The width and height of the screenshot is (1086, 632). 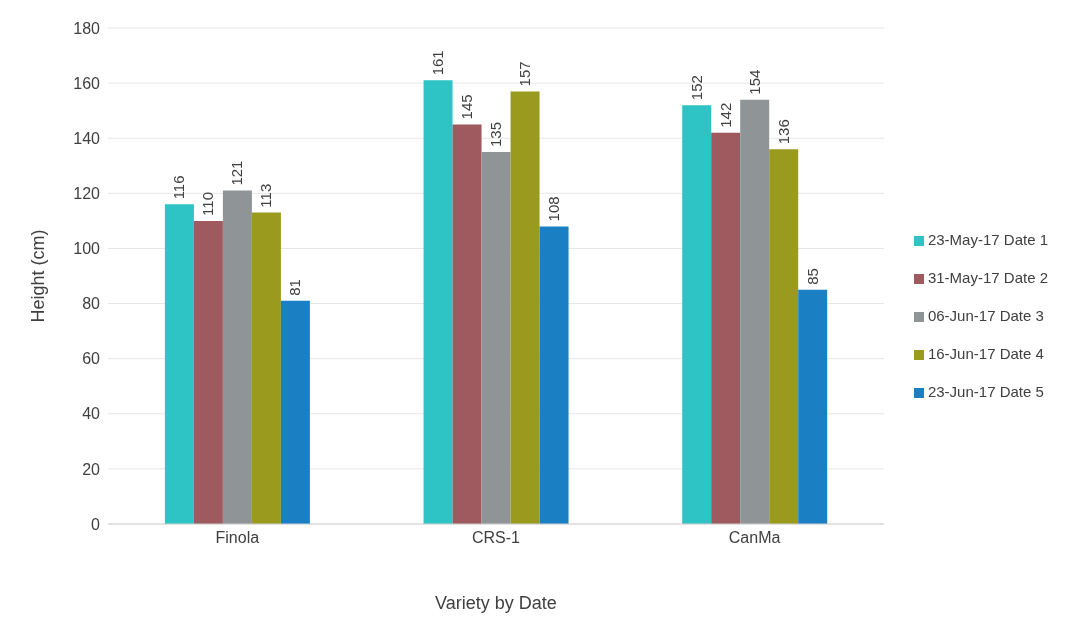 I want to click on legend-label: 23-Jun-17 Date 5, so click(x=985, y=391).